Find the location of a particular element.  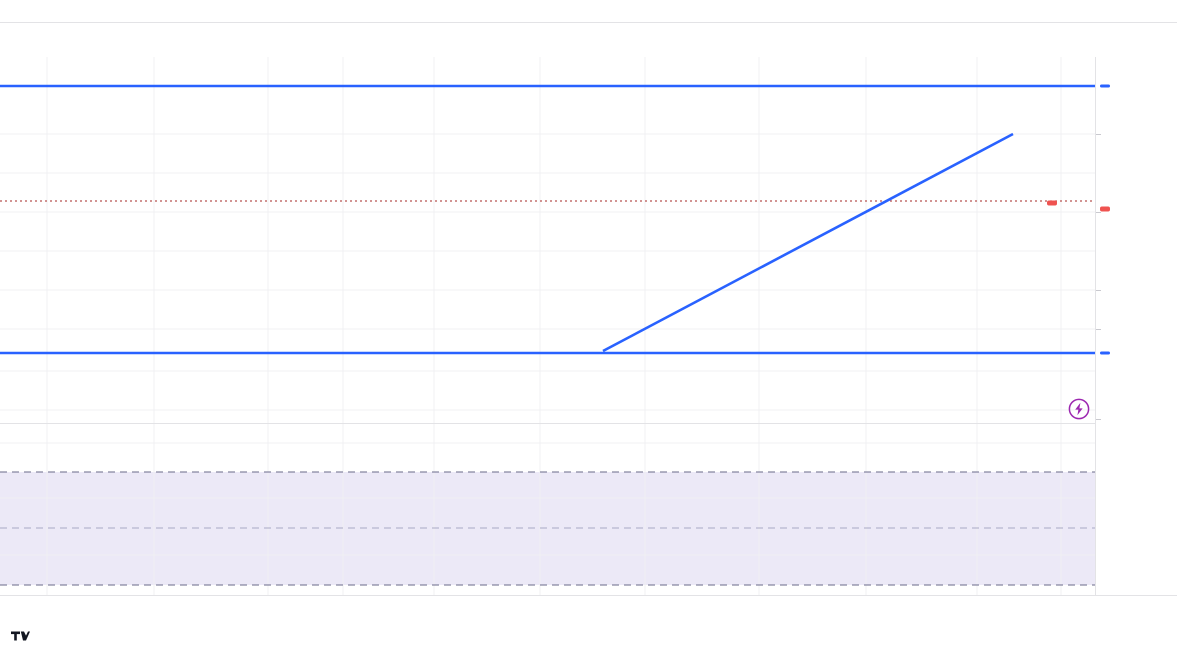

price-legend is located at coordinates (38, 38).